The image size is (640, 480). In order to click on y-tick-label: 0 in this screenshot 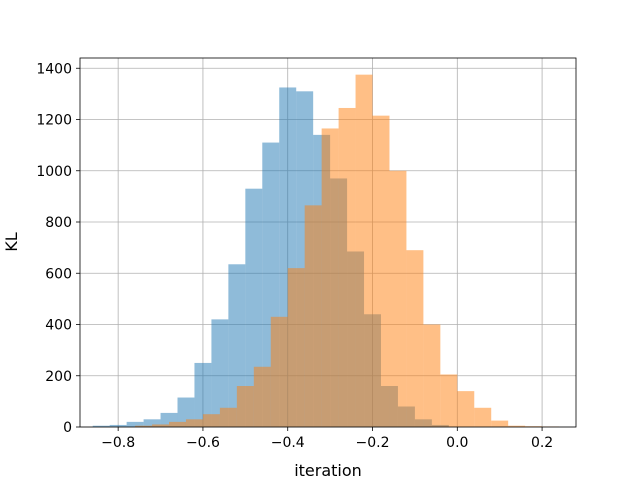, I will do `click(67, 428)`.